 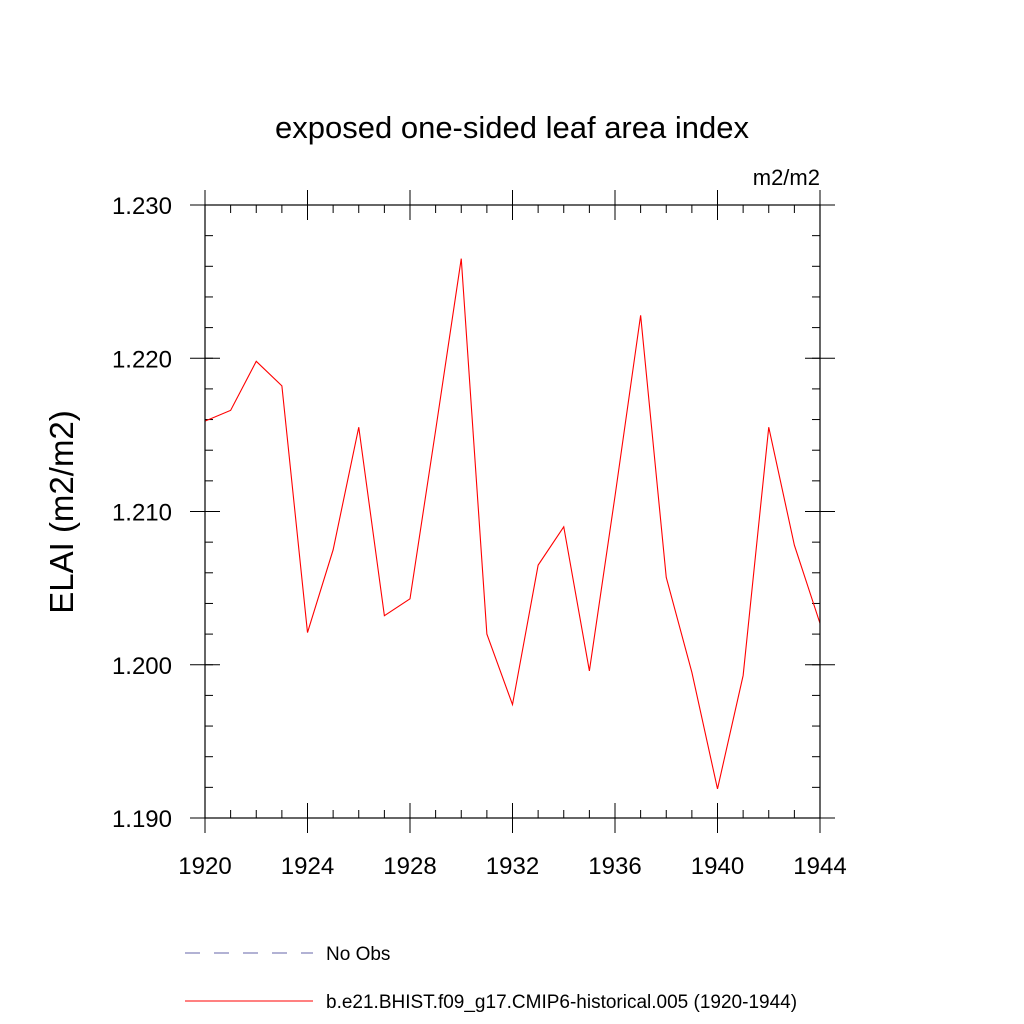 I want to click on x-tick-label: 1944, so click(x=819, y=866).